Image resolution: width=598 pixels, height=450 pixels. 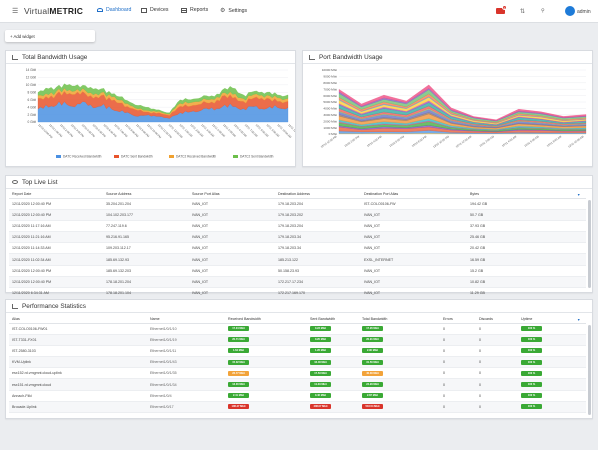 I want to click on search-icon: ⚲, so click(x=543, y=11).